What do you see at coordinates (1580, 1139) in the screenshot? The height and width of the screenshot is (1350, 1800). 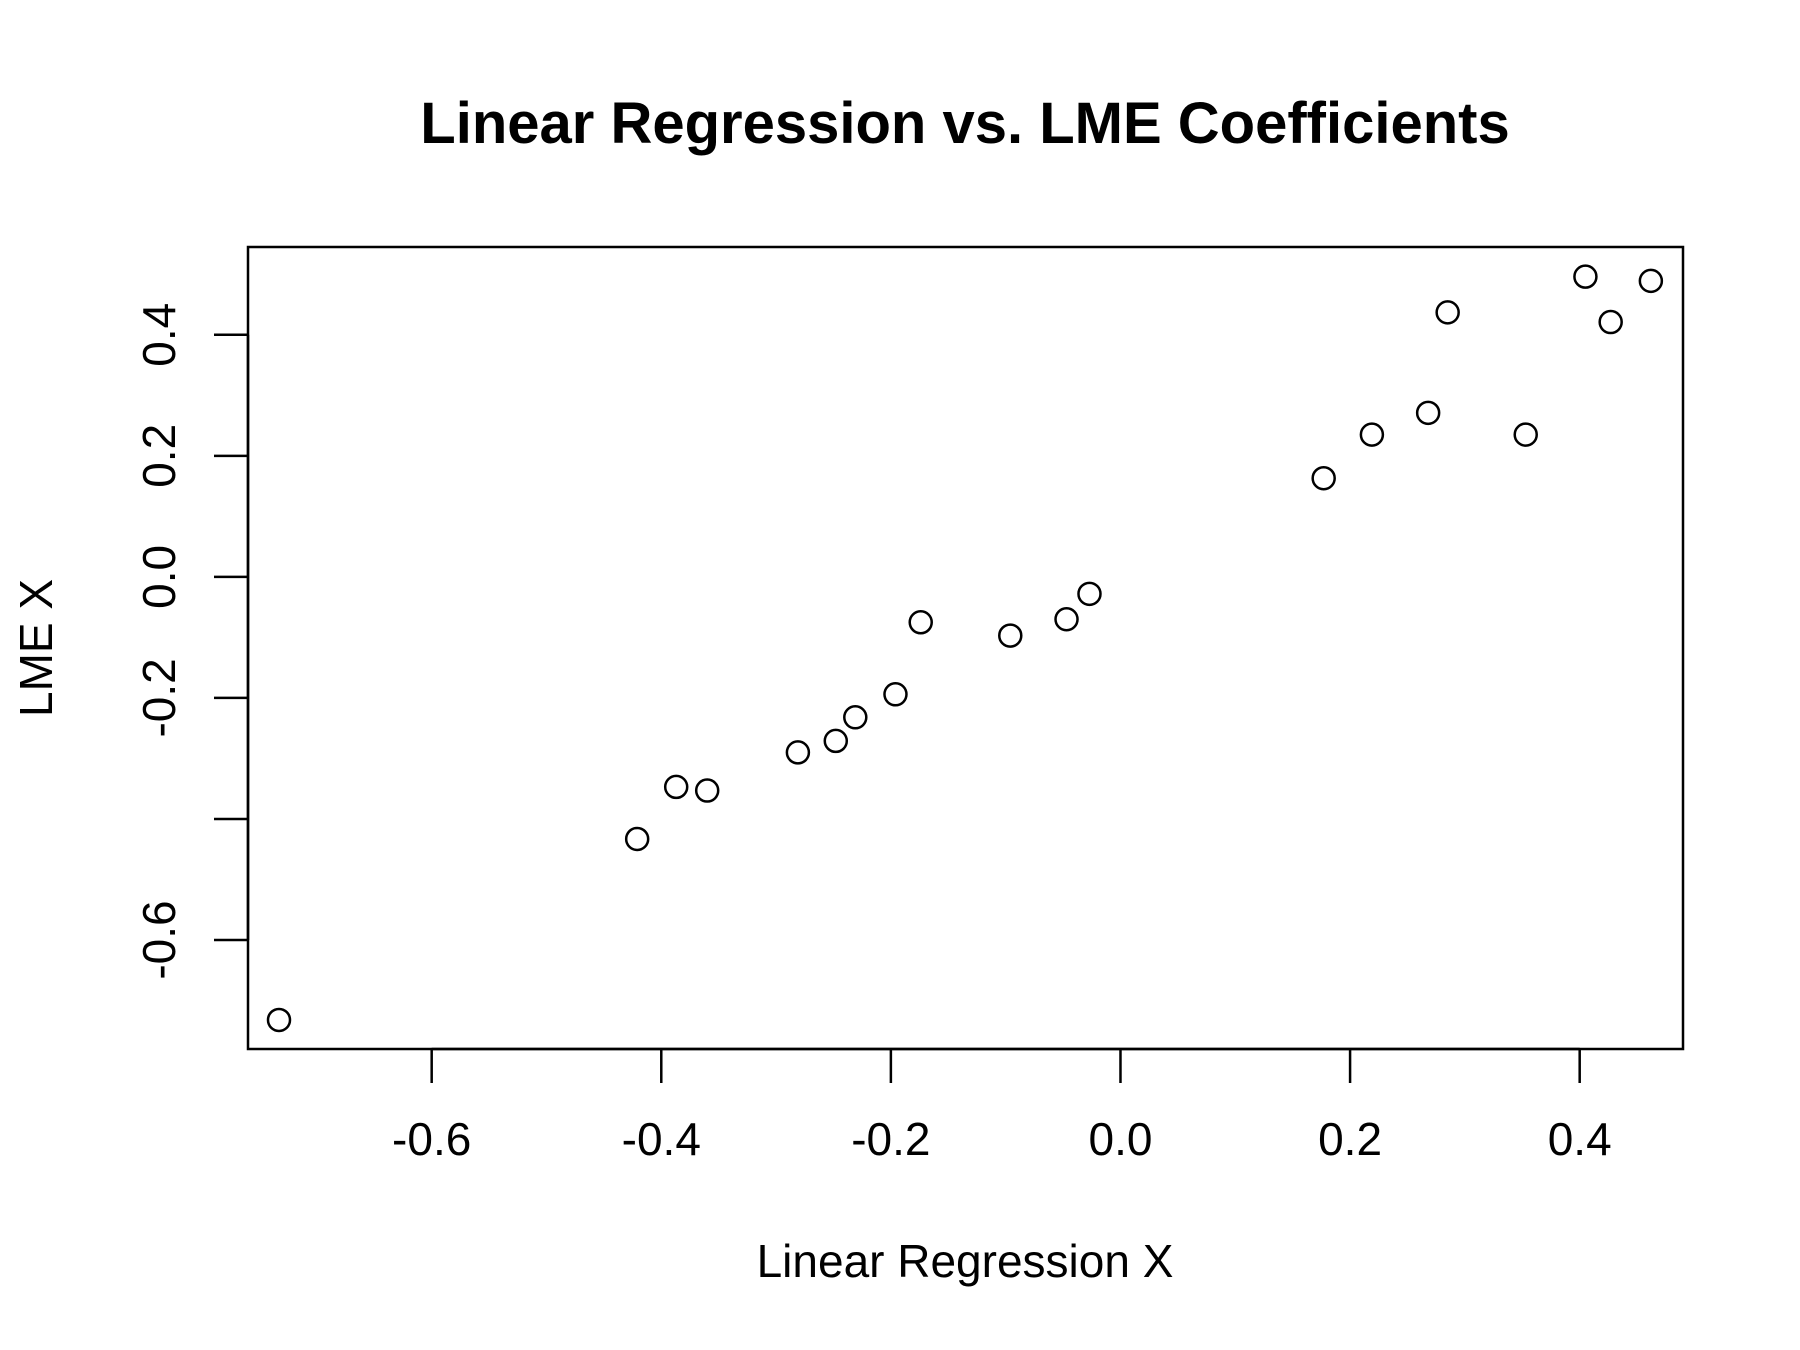 I see `x-tick-label: 0.4` at bounding box center [1580, 1139].